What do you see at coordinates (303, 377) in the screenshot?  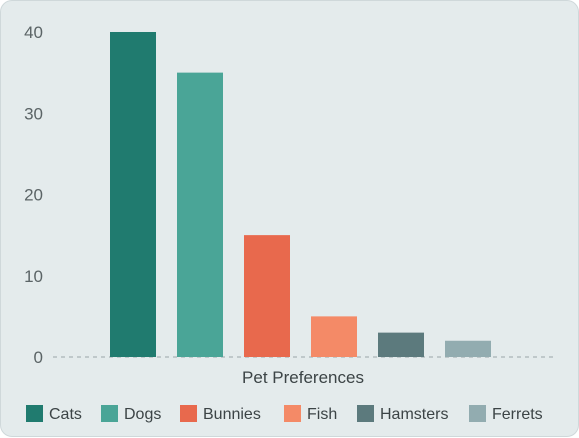 I see `x-axis-label: Pet Preferences` at bounding box center [303, 377].